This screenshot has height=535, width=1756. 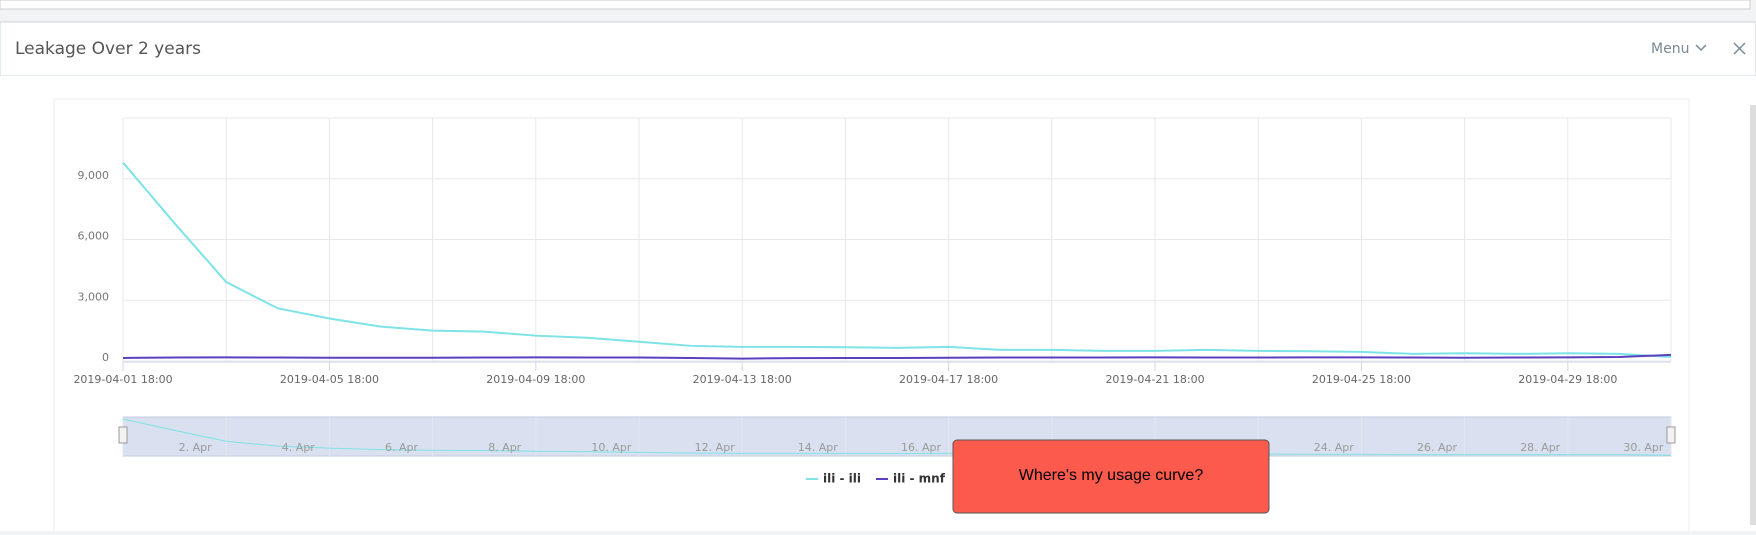 I want to click on menu-chevron, so click(x=1701, y=48).